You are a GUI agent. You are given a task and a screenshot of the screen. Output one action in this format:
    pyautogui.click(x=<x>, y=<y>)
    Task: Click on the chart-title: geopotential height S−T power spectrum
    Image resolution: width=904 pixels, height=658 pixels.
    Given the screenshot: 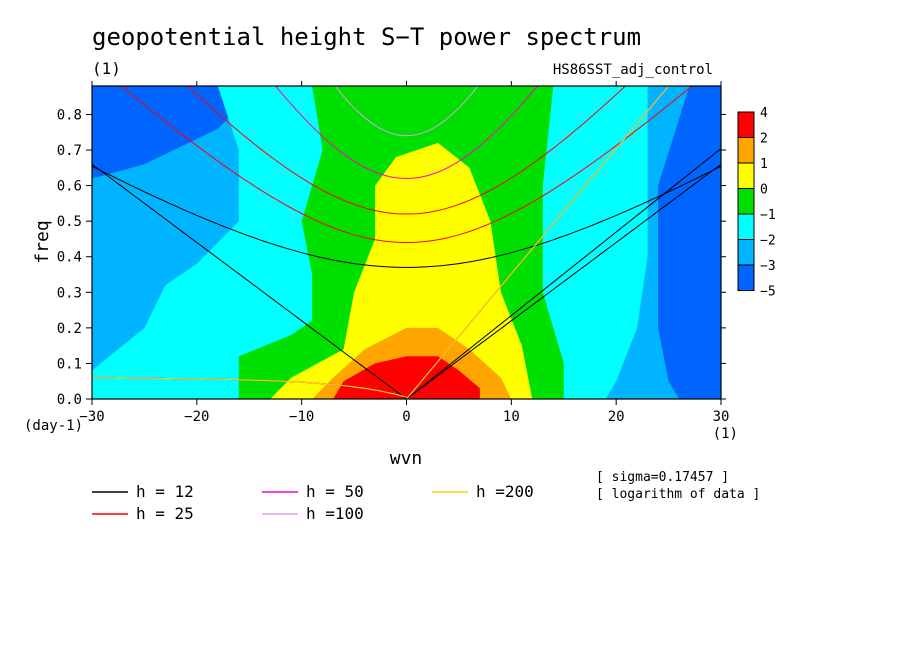 What is the action you would take?
    pyautogui.click(x=366, y=37)
    